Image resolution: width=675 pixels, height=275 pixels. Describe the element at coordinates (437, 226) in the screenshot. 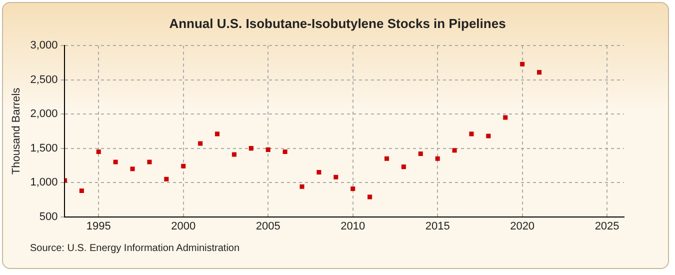

I see `x-tick-label: 2015` at that location.